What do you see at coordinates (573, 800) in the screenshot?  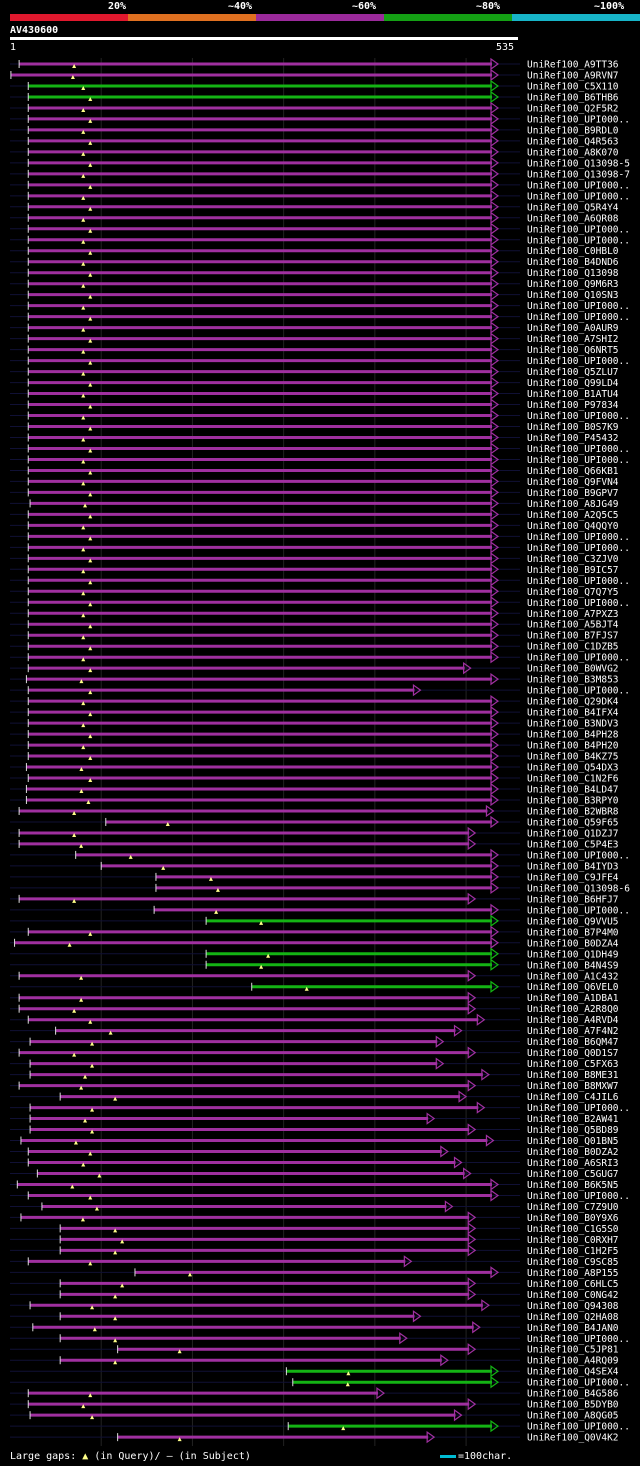 I see `hit-label: UniRef100_B3RPY0` at bounding box center [573, 800].